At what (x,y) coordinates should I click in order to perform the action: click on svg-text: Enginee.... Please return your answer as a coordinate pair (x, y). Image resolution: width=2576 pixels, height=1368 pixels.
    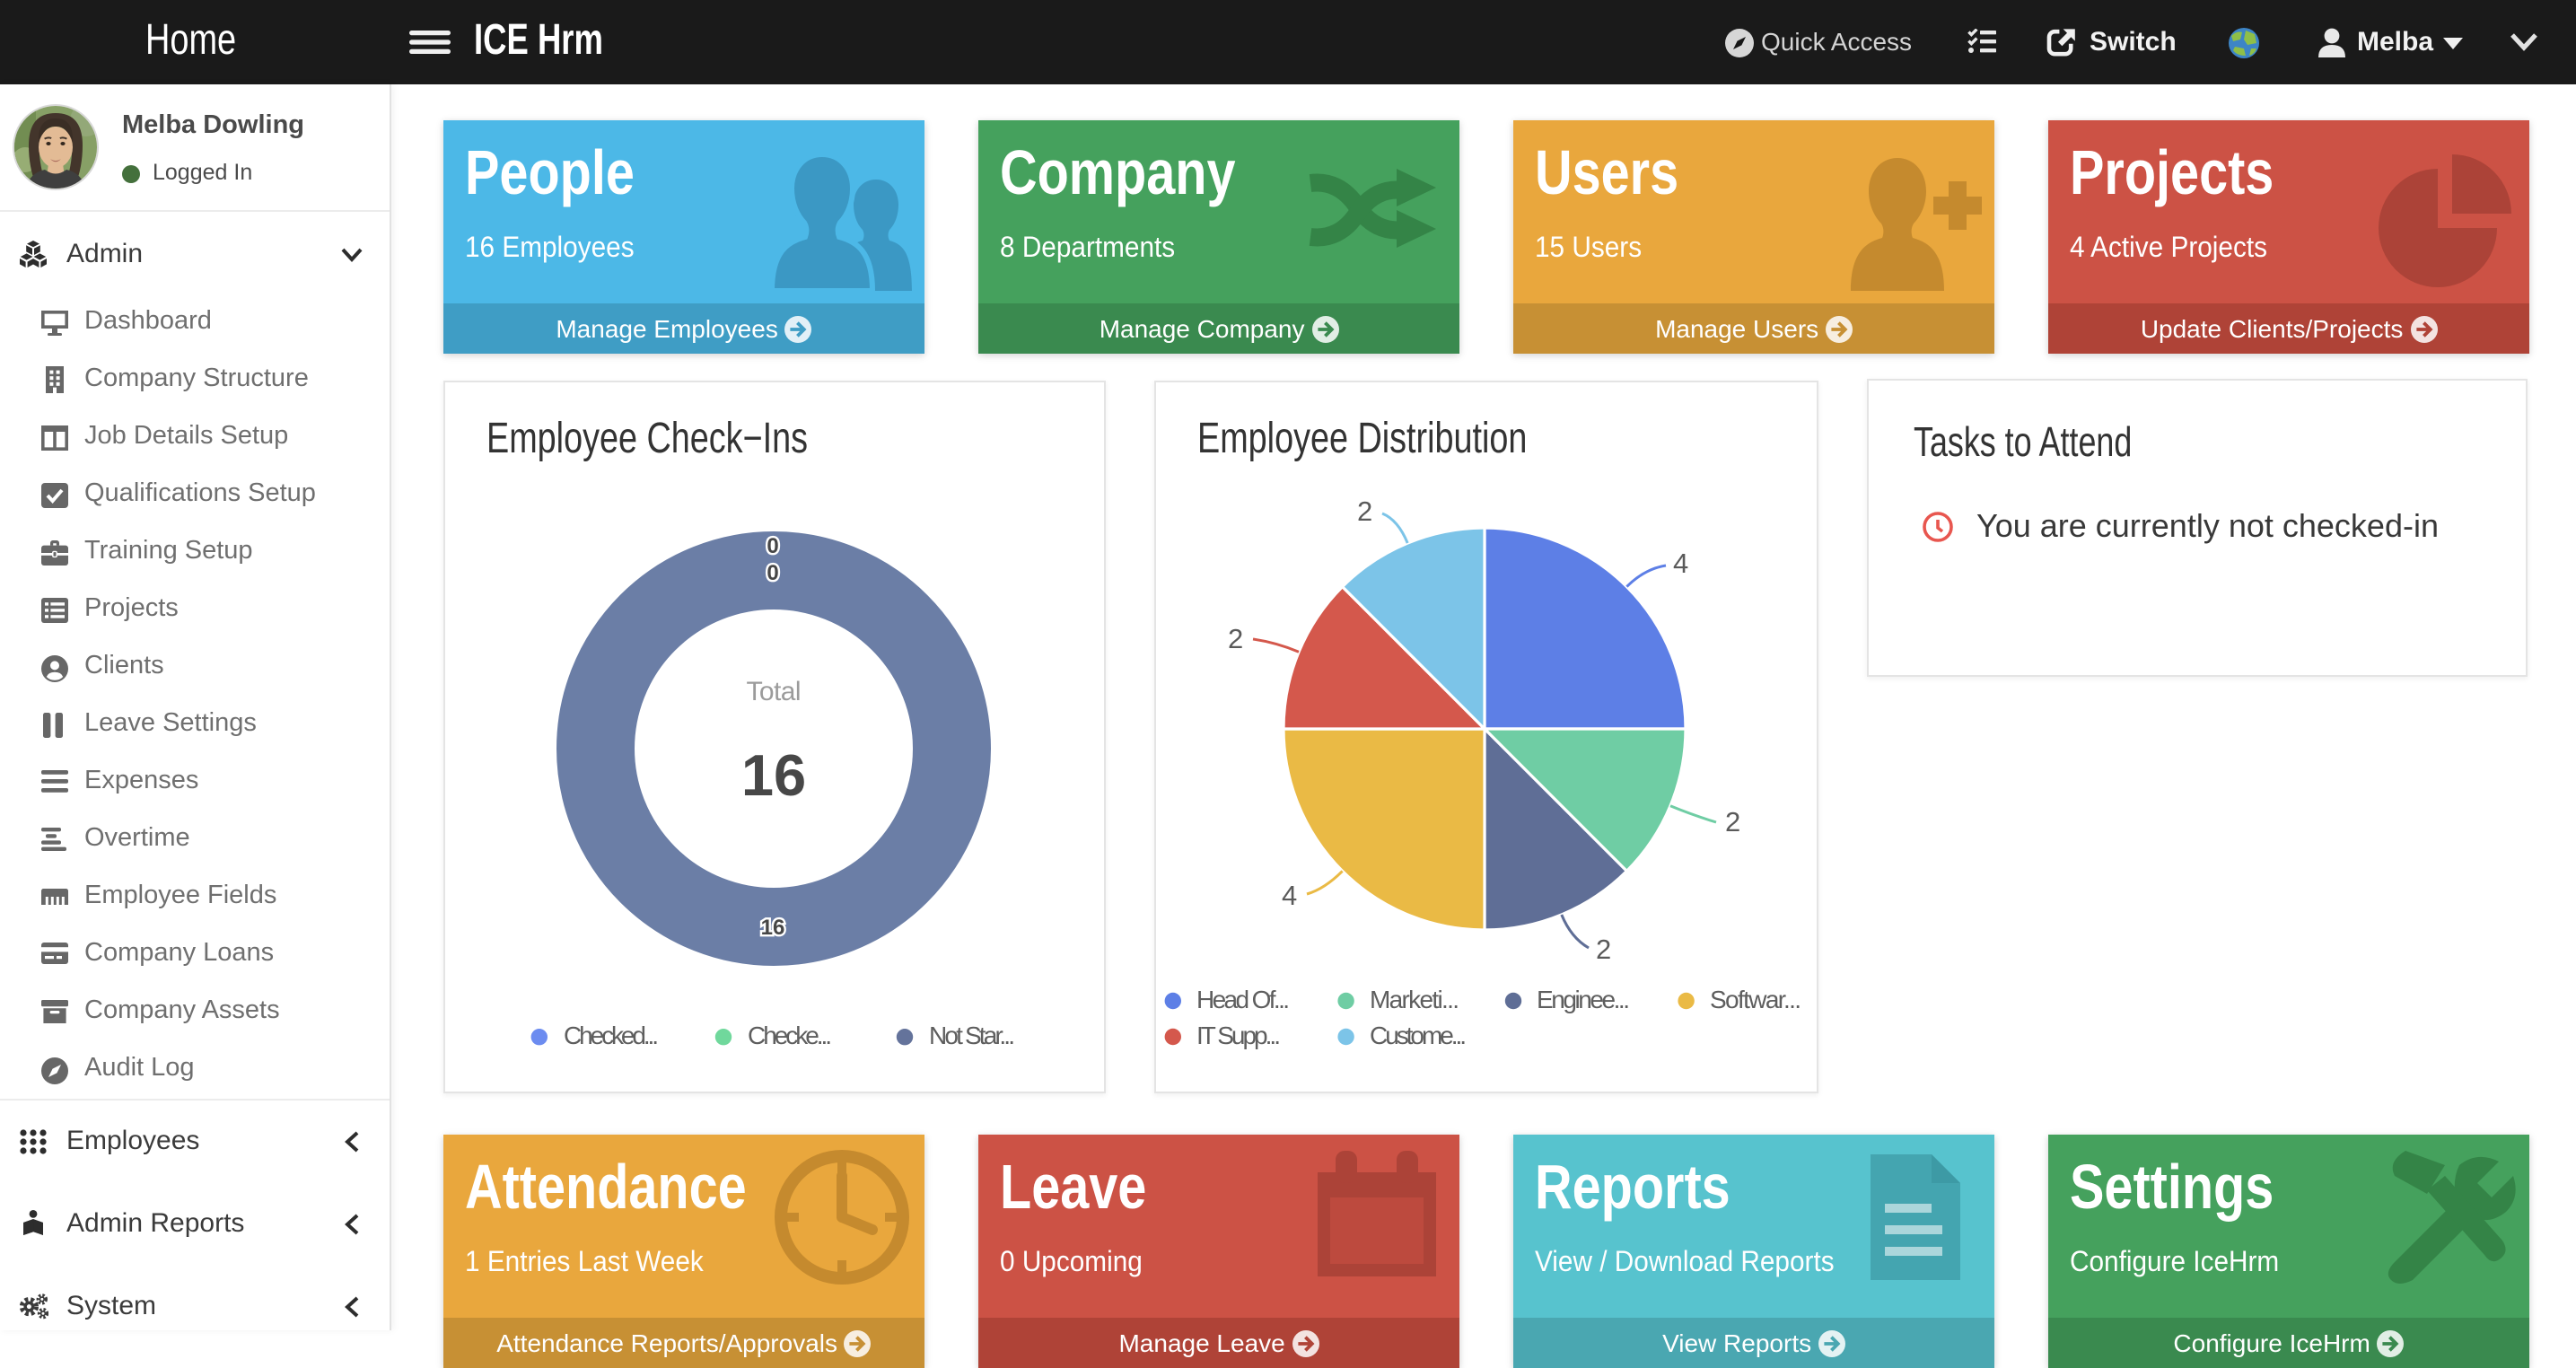
    Looking at the image, I should click on (1583, 999).